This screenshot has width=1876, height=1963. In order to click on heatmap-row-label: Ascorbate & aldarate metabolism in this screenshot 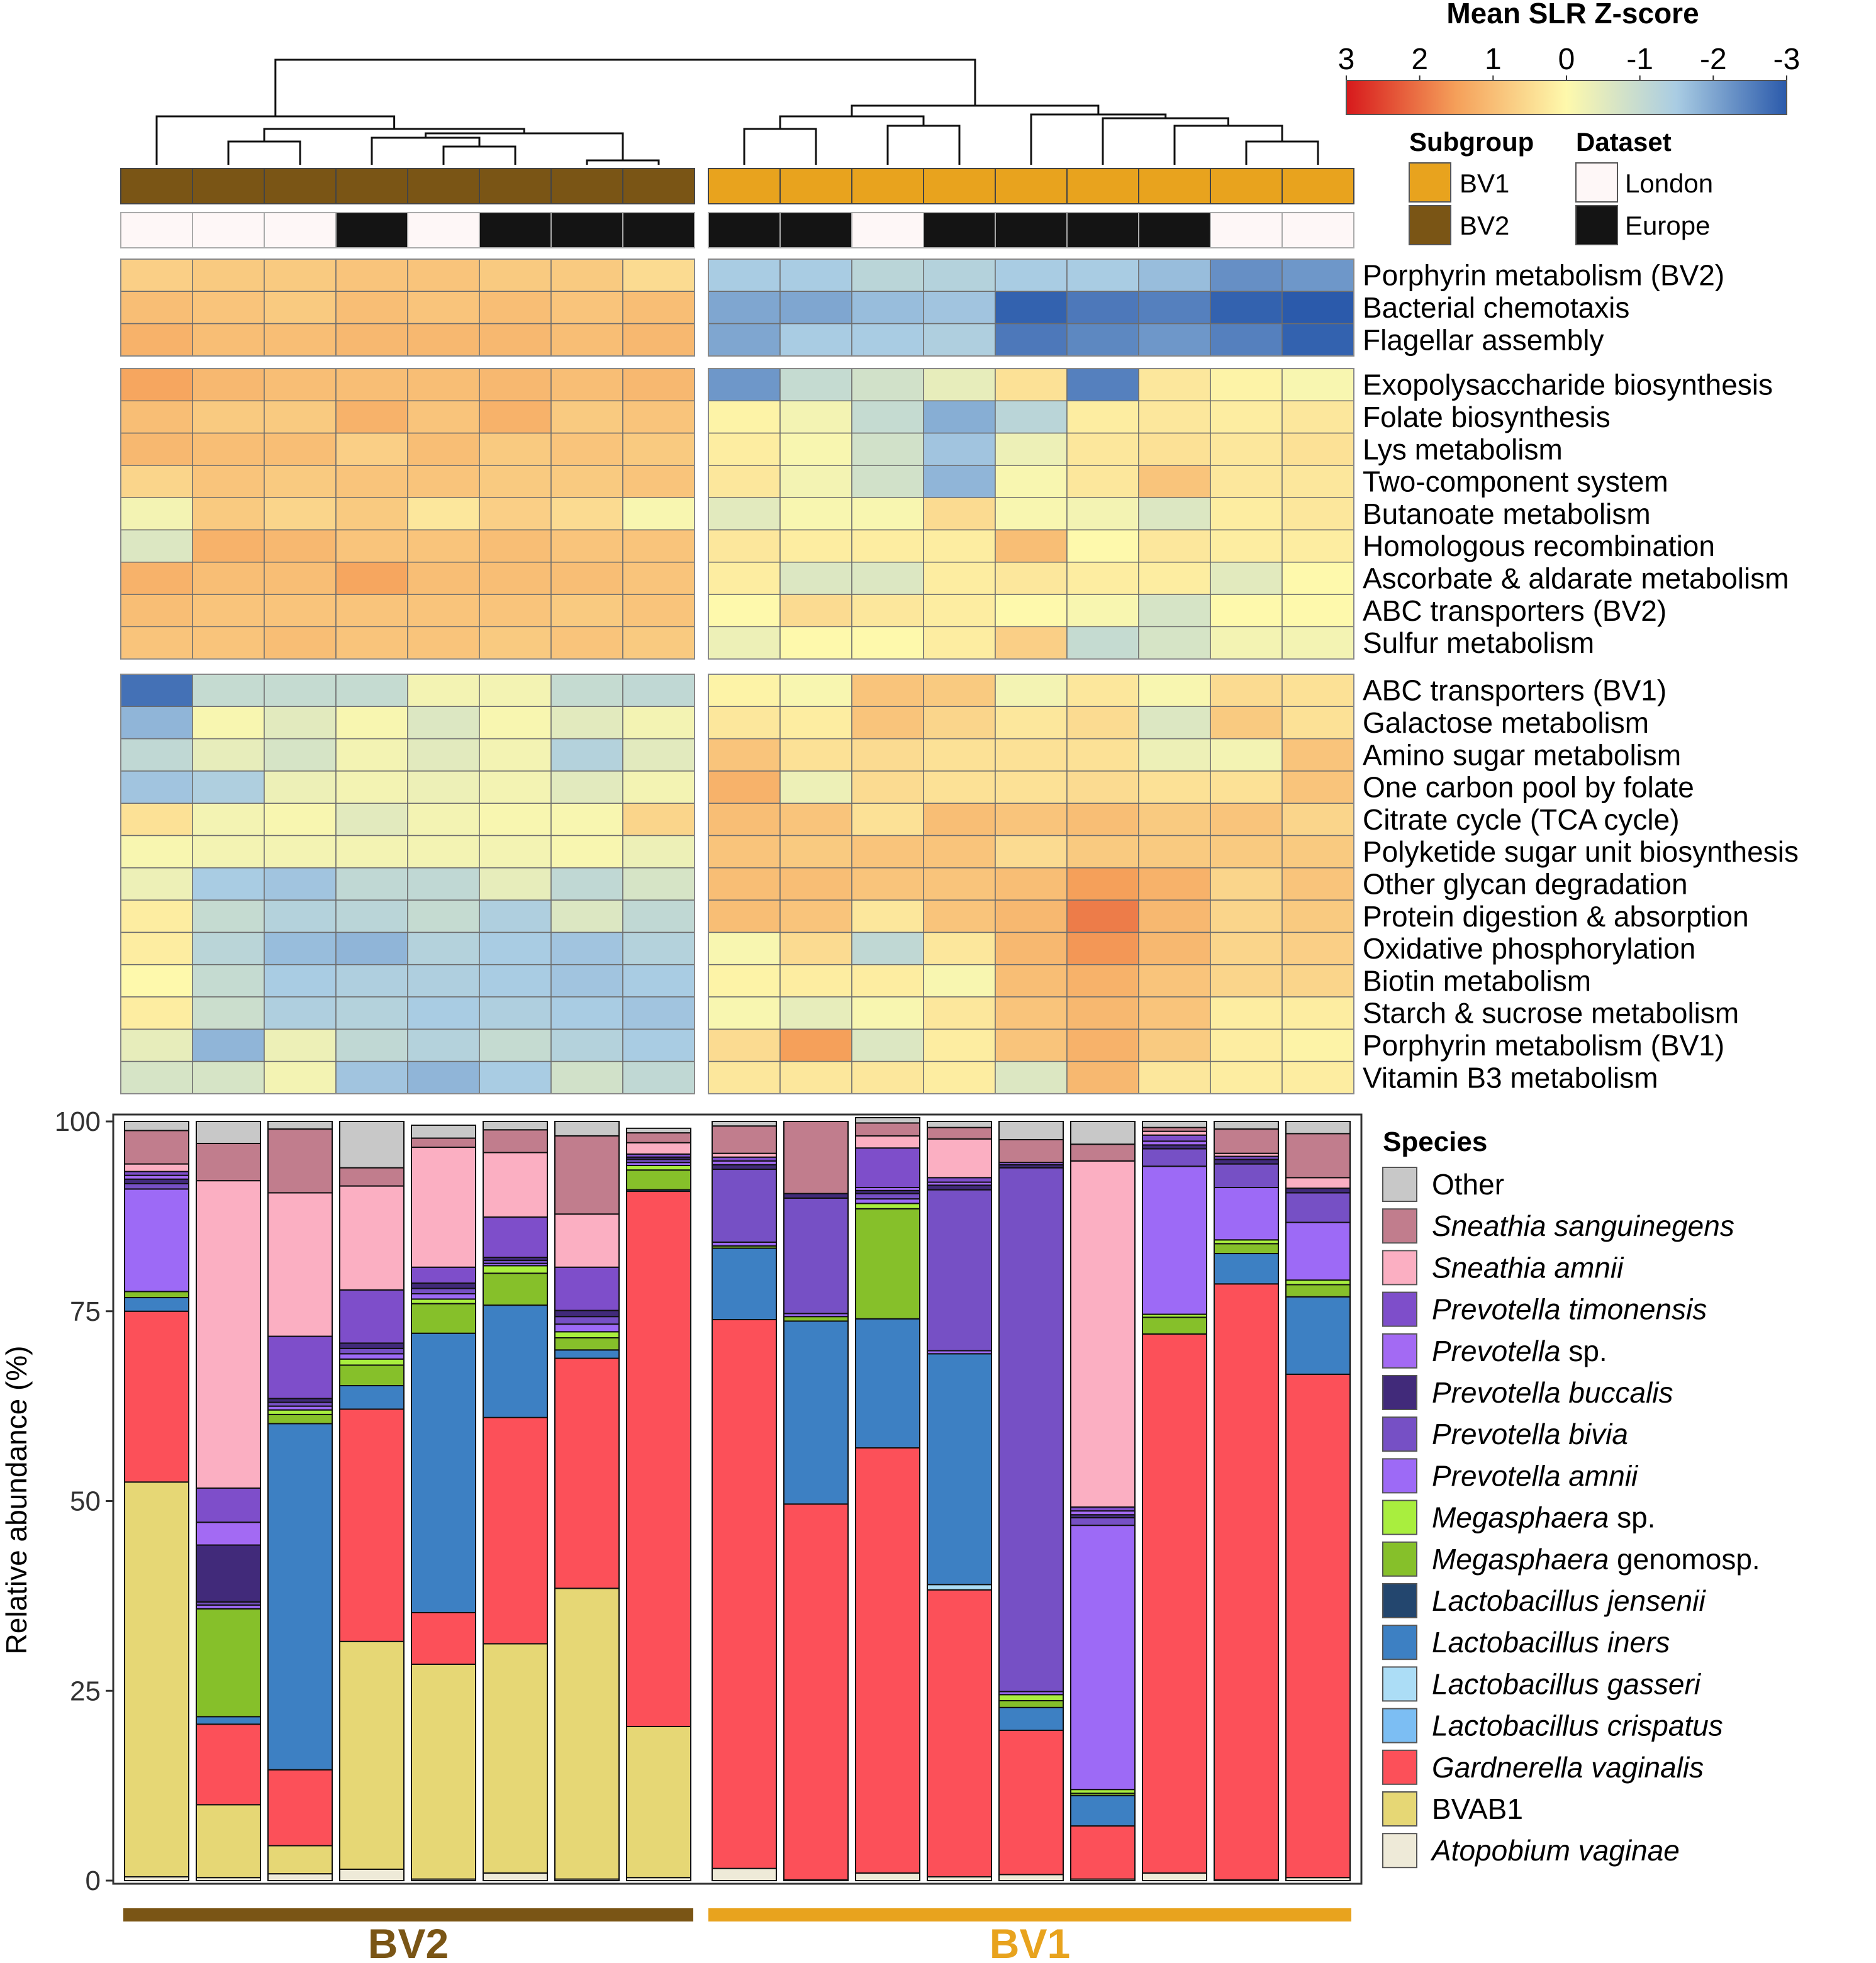, I will do `click(1576, 578)`.